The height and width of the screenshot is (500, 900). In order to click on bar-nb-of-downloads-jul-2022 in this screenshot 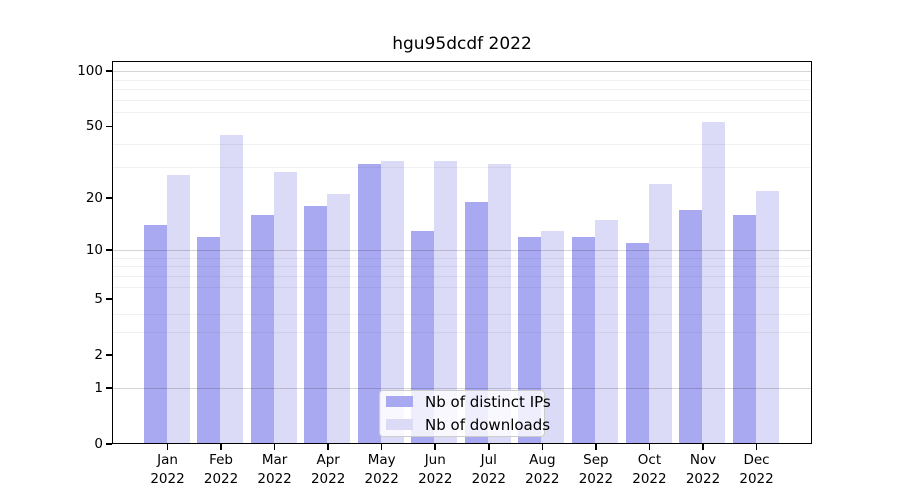, I will do `click(499, 303)`.